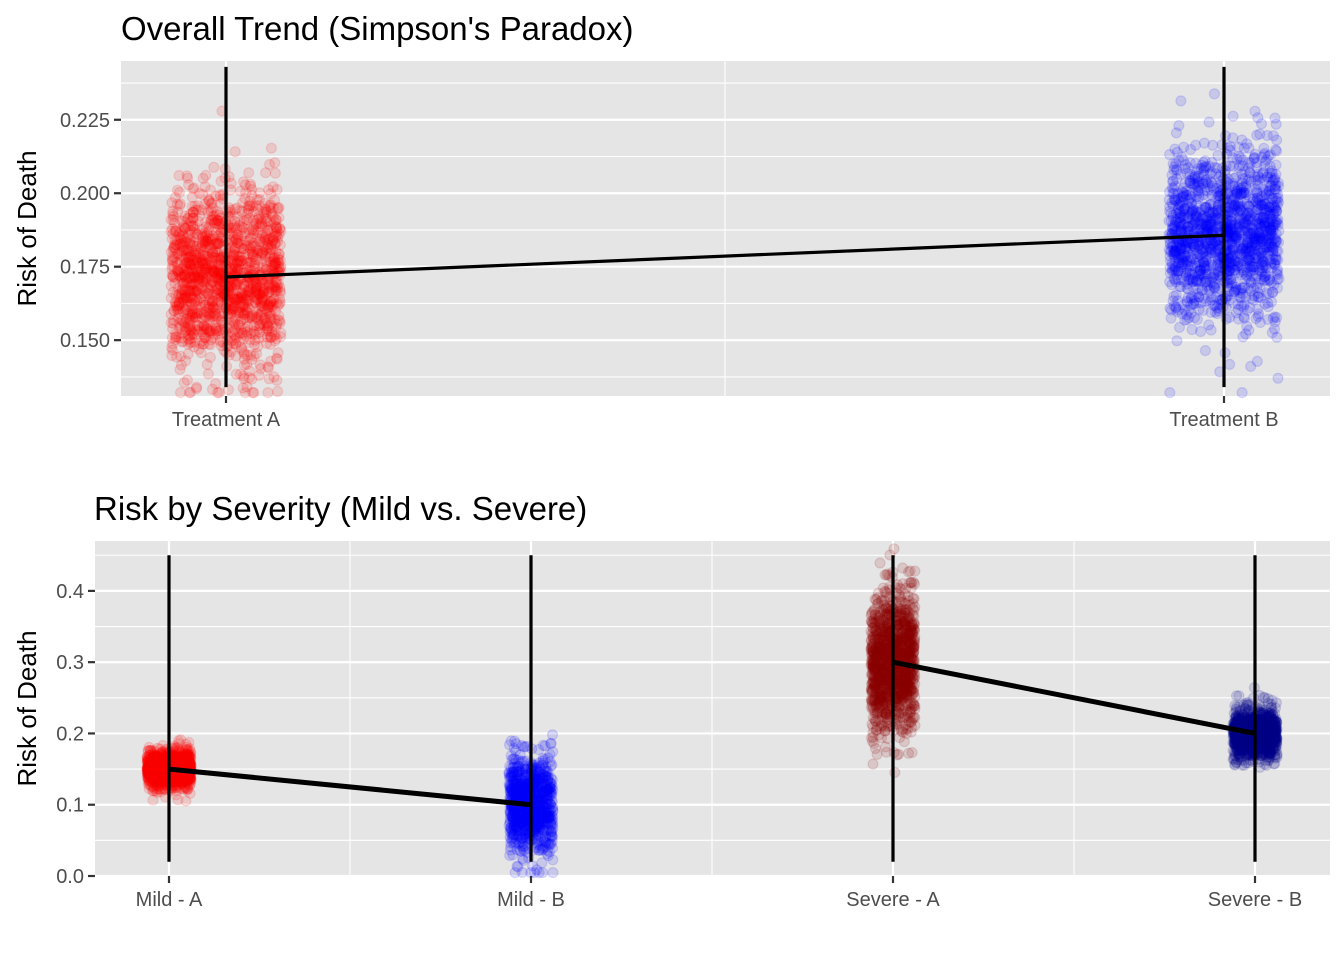 The height and width of the screenshot is (960, 1344). Describe the element at coordinates (85, 194) in the screenshot. I see `y-tick-label: 0.200` at that location.